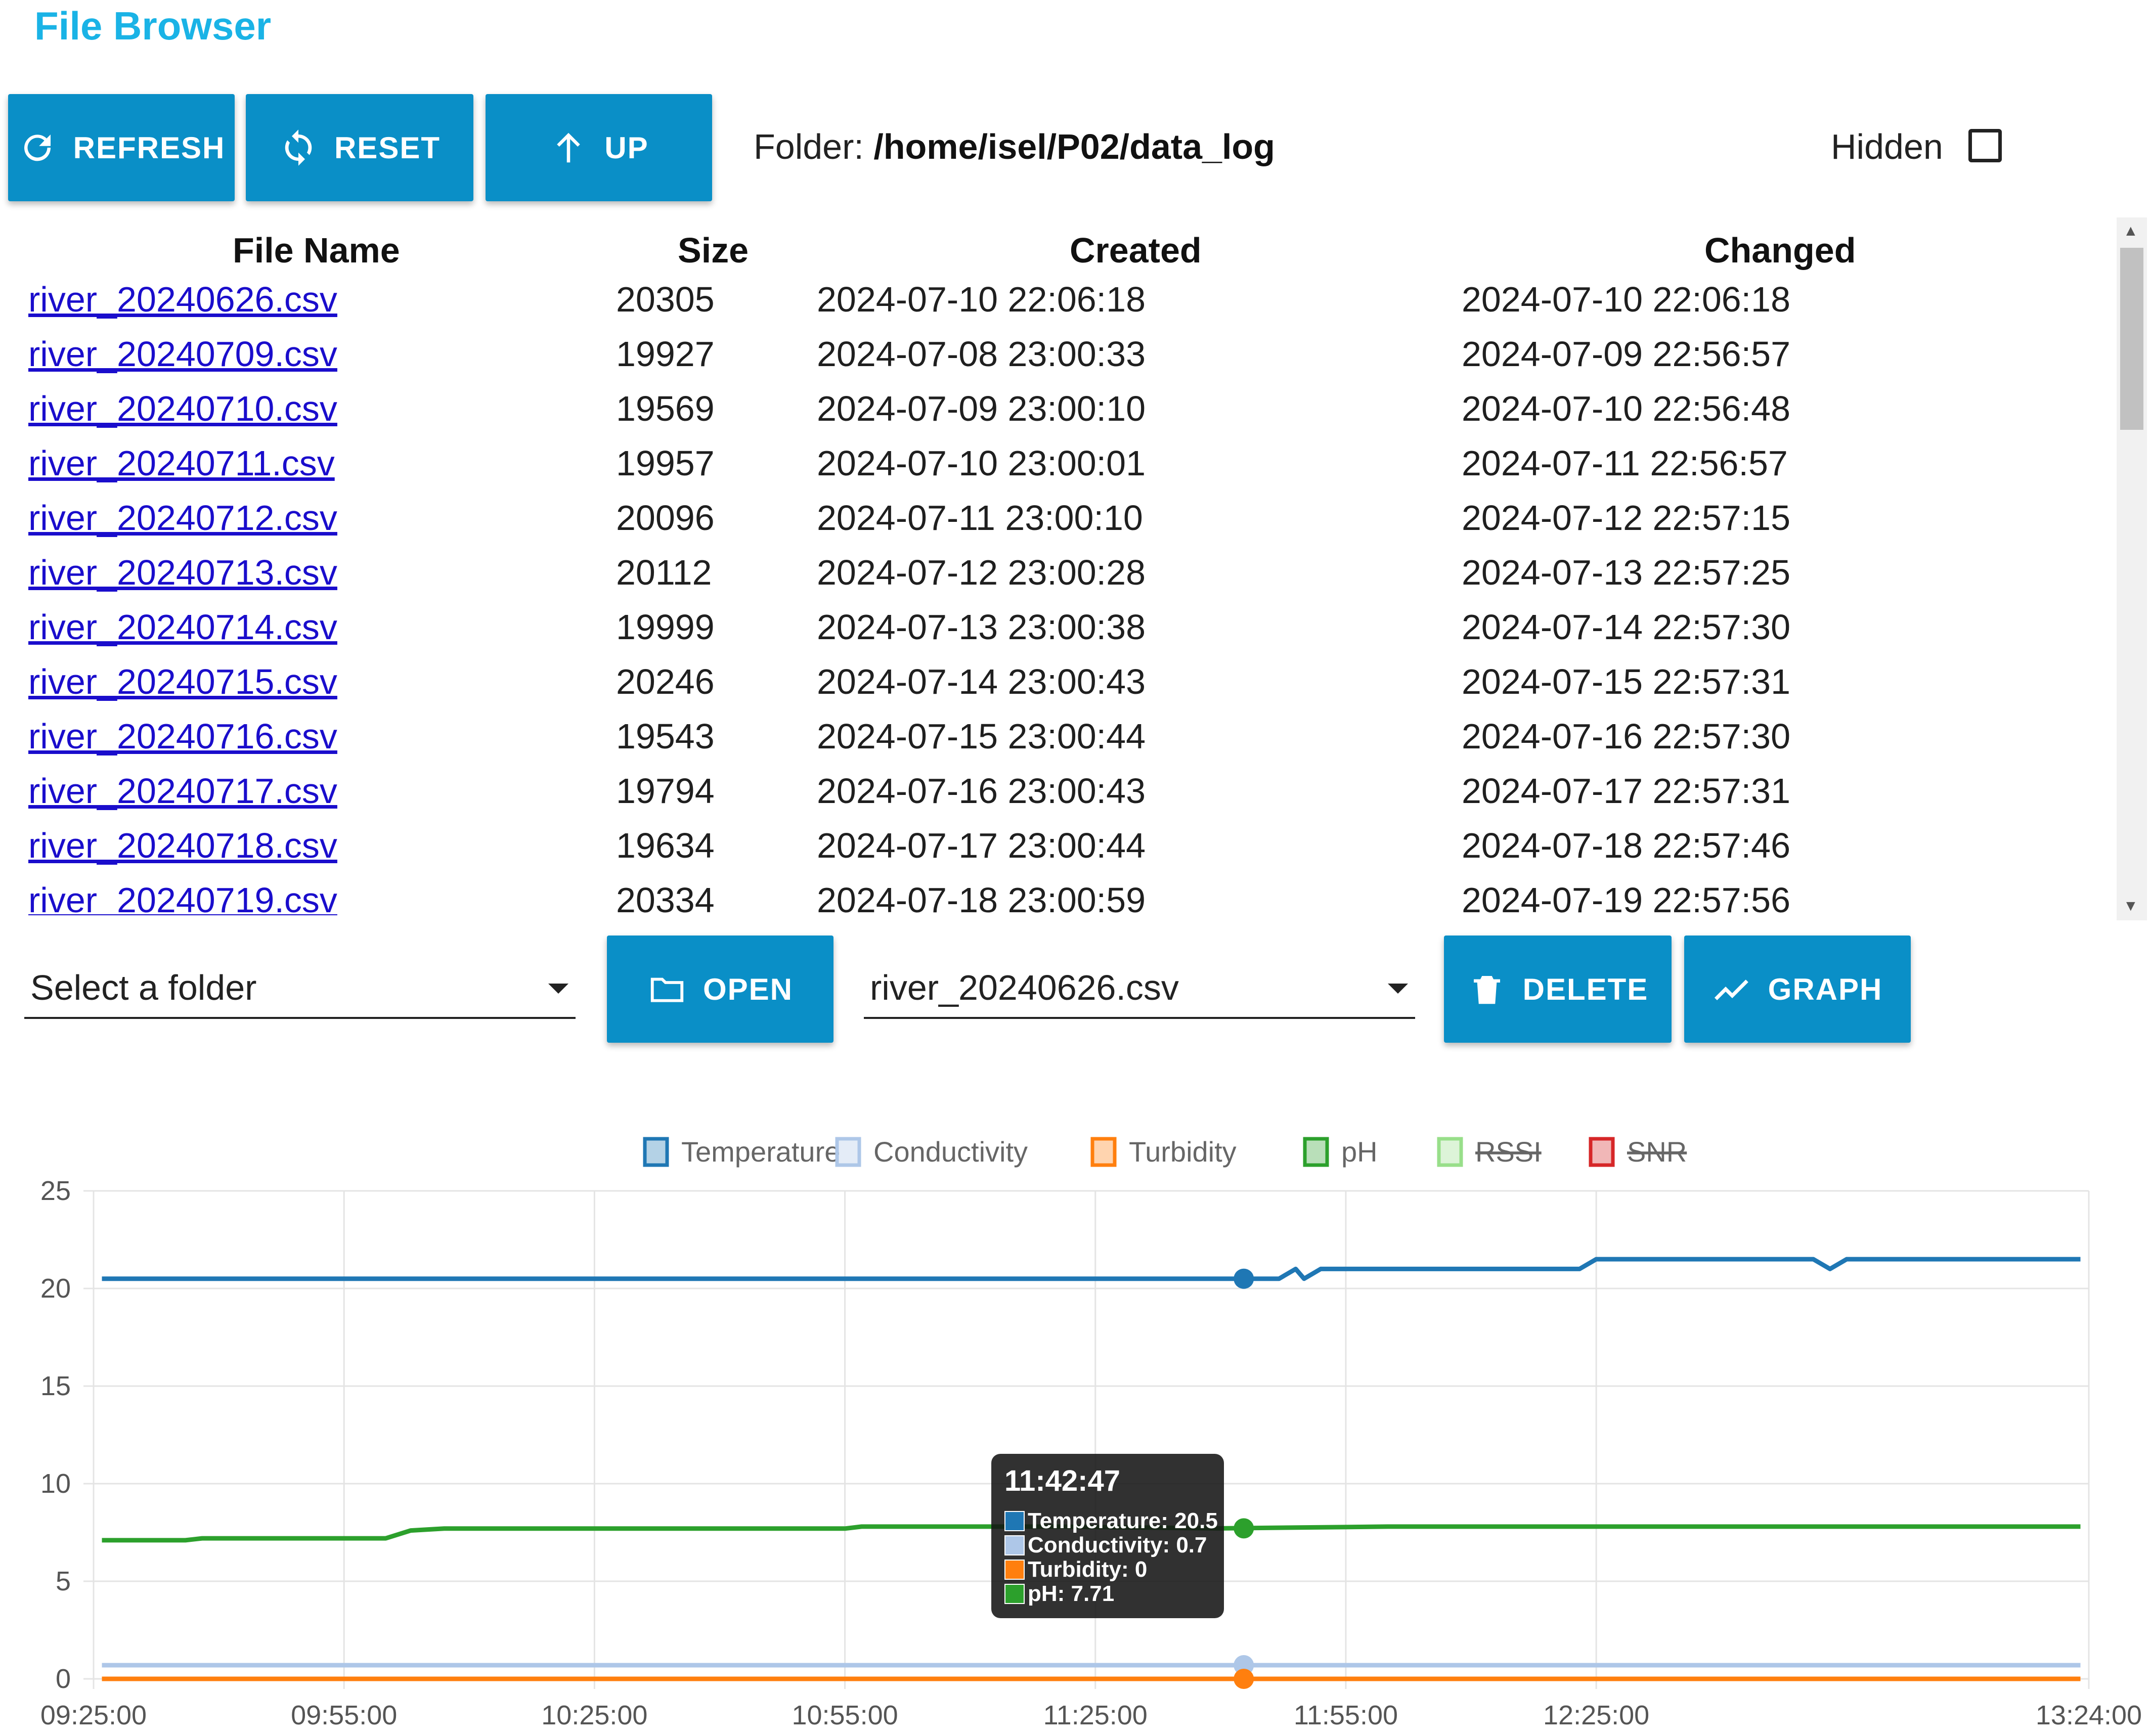 Image resolution: width=2151 pixels, height=1736 pixels. What do you see at coordinates (981, 409) in the screenshot?
I see `file-created: 2024-07-09 23:00:10` at bounding box center [981, 409].